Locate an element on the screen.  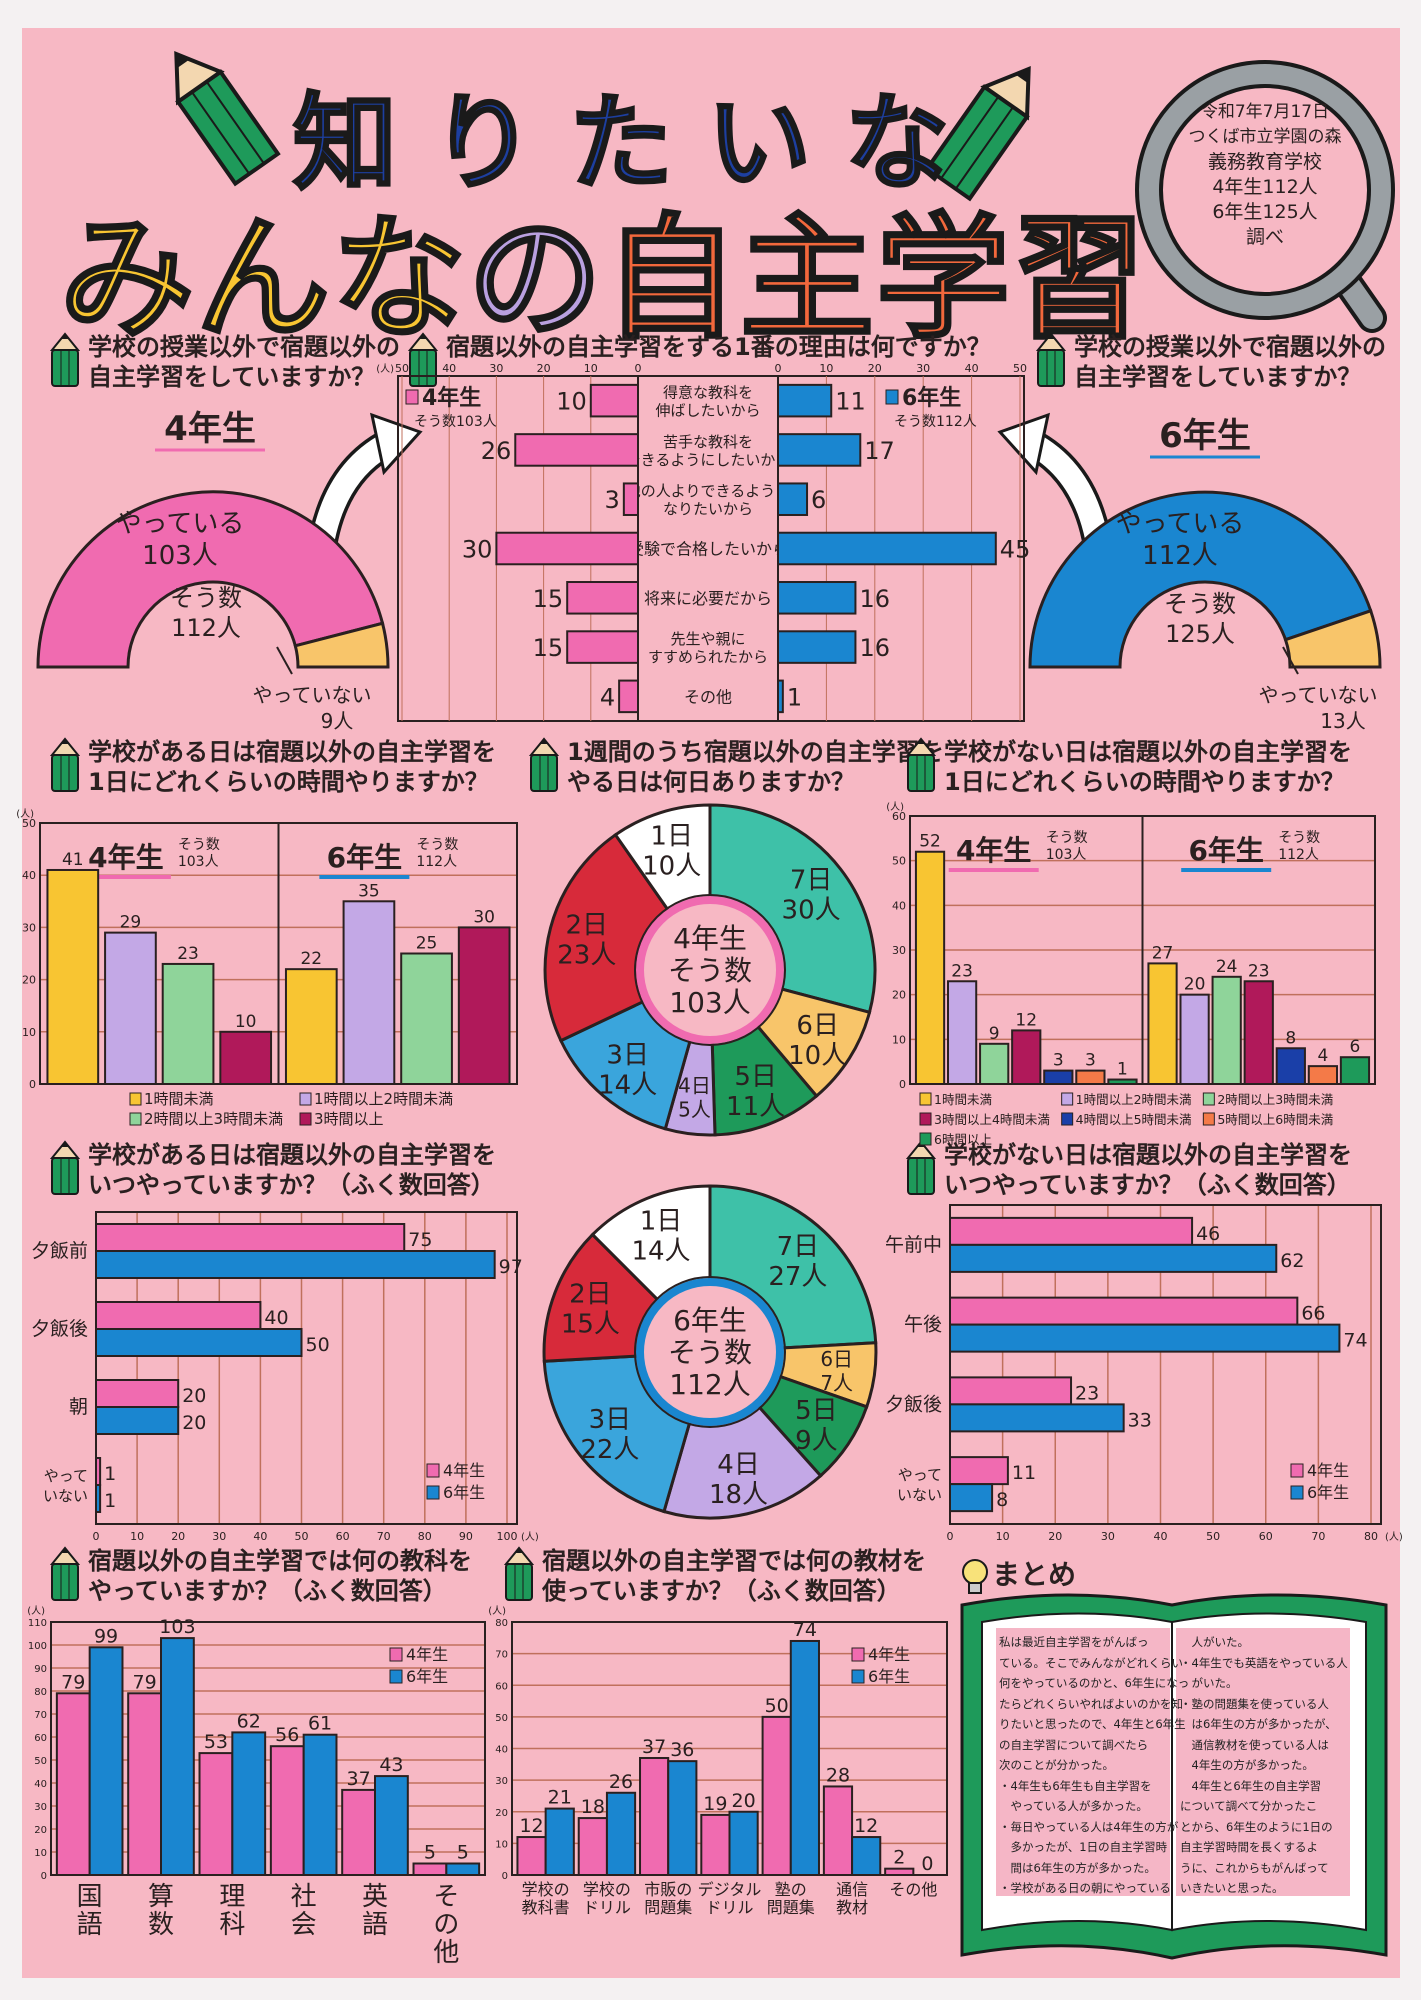
pencil-icon is located at coordinates (65, 360).